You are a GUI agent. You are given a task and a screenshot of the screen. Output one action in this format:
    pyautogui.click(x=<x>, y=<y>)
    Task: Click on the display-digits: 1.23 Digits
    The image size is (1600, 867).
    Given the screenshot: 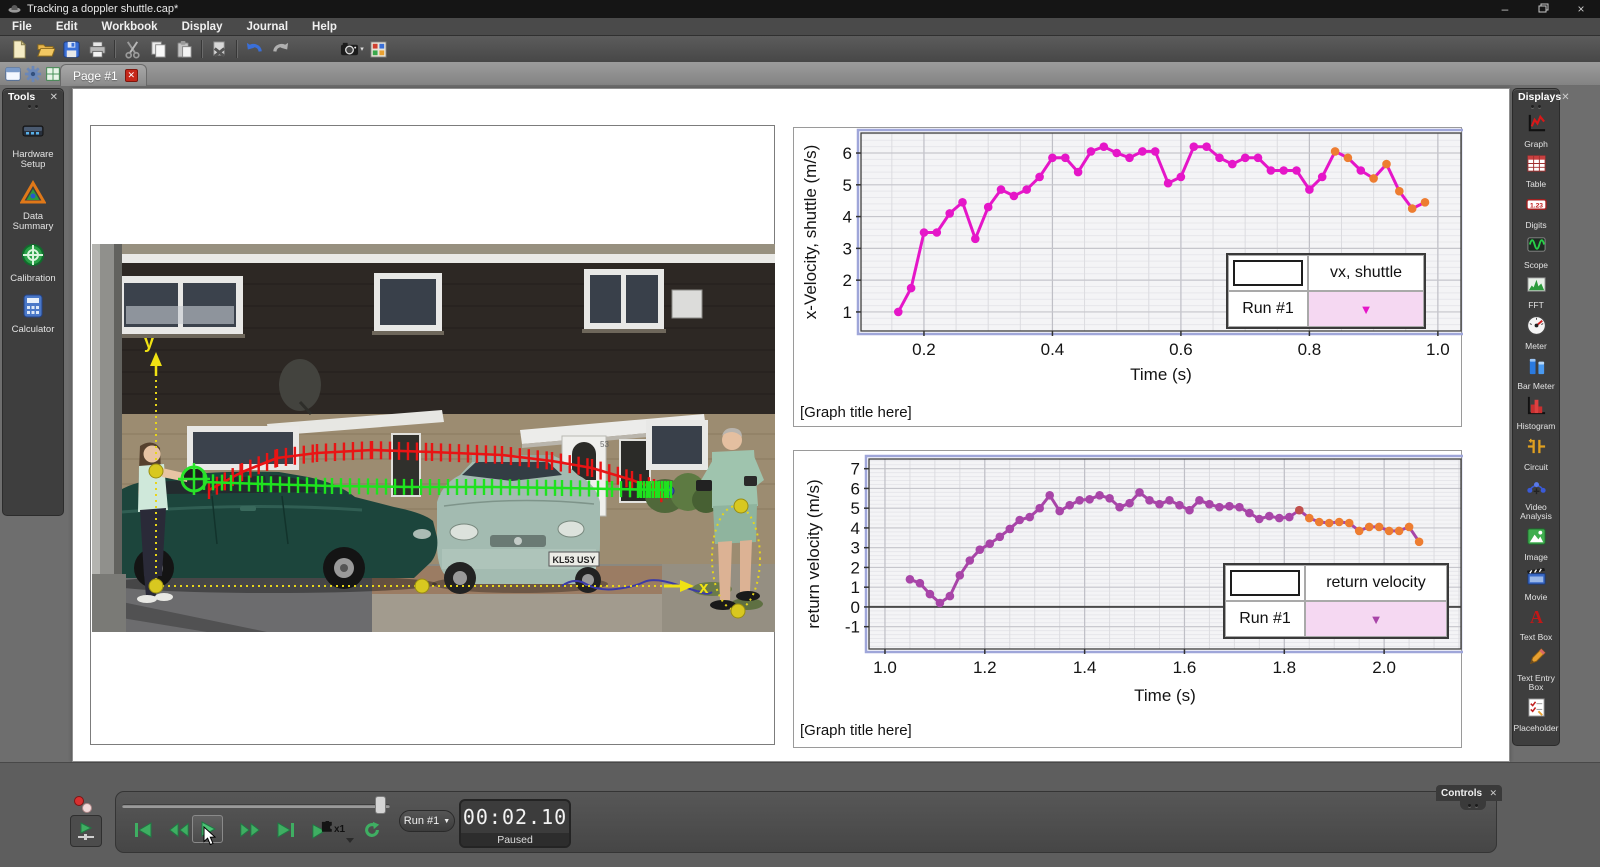 What is the action you would take?
    pyautogui.click(x=1536, y=212)
    